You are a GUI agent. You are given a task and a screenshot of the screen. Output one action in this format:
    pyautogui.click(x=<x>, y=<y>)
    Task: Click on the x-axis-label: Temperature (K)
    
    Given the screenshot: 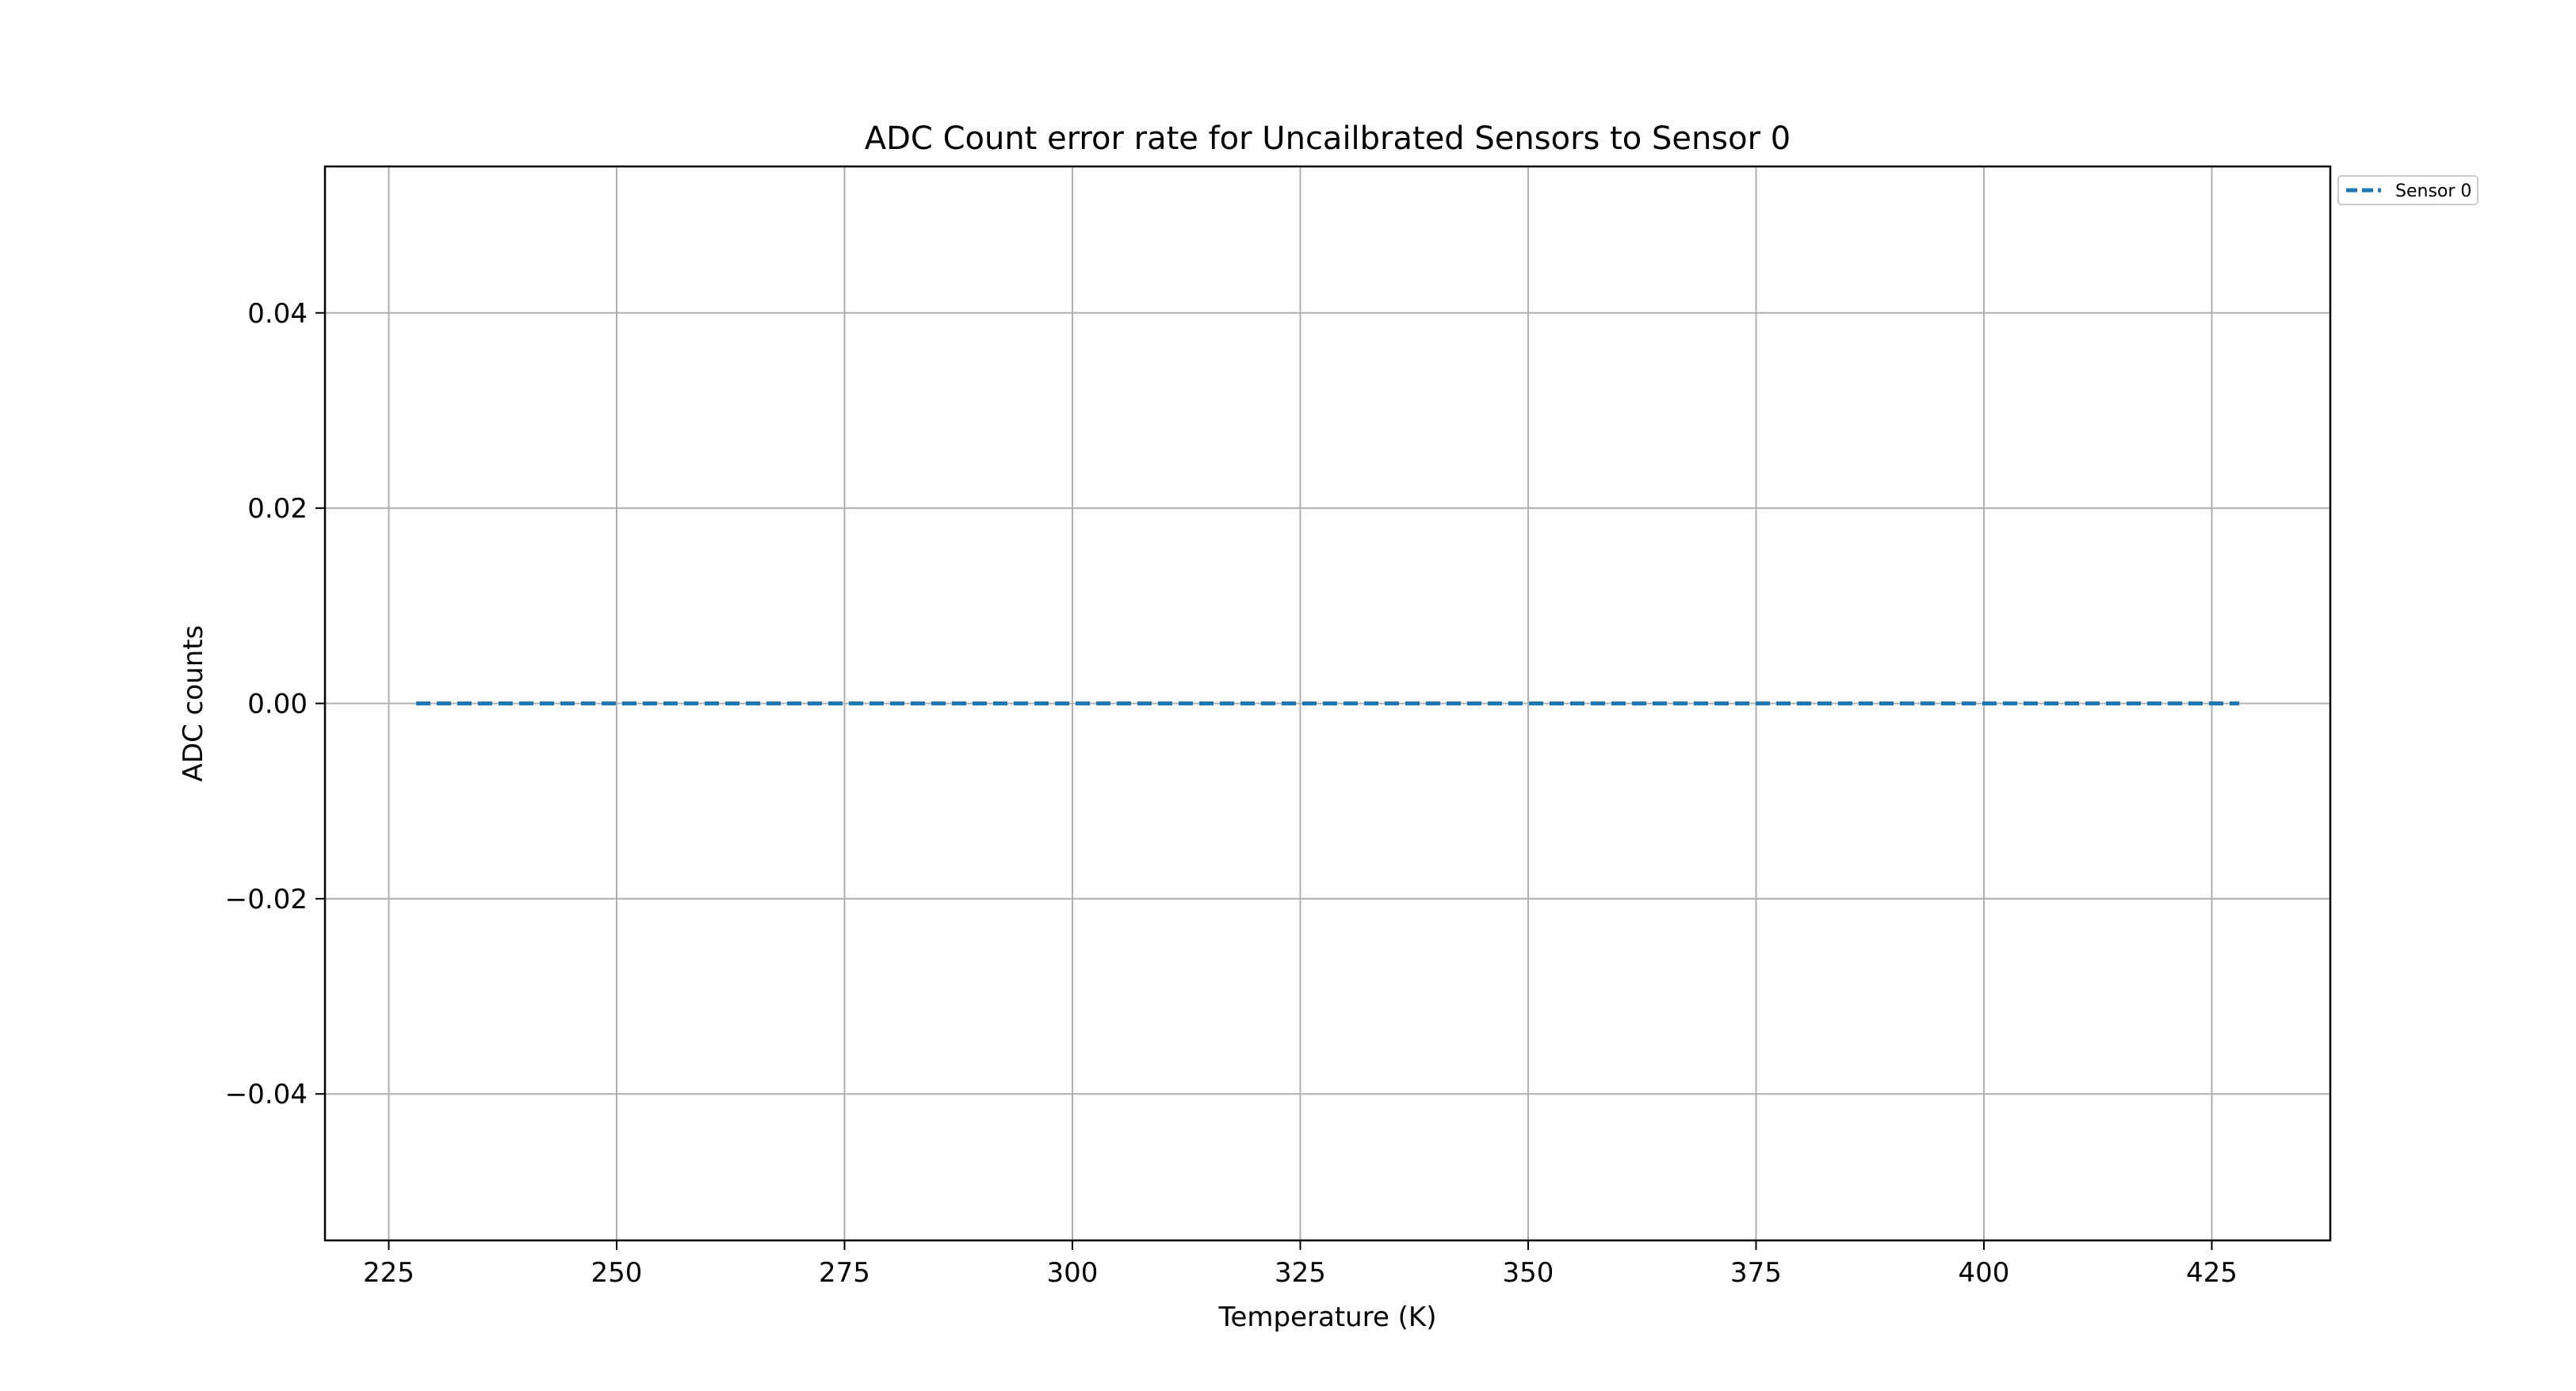 What is the action you would take?
    pyautogui.click(x=1326, y=1317)
    